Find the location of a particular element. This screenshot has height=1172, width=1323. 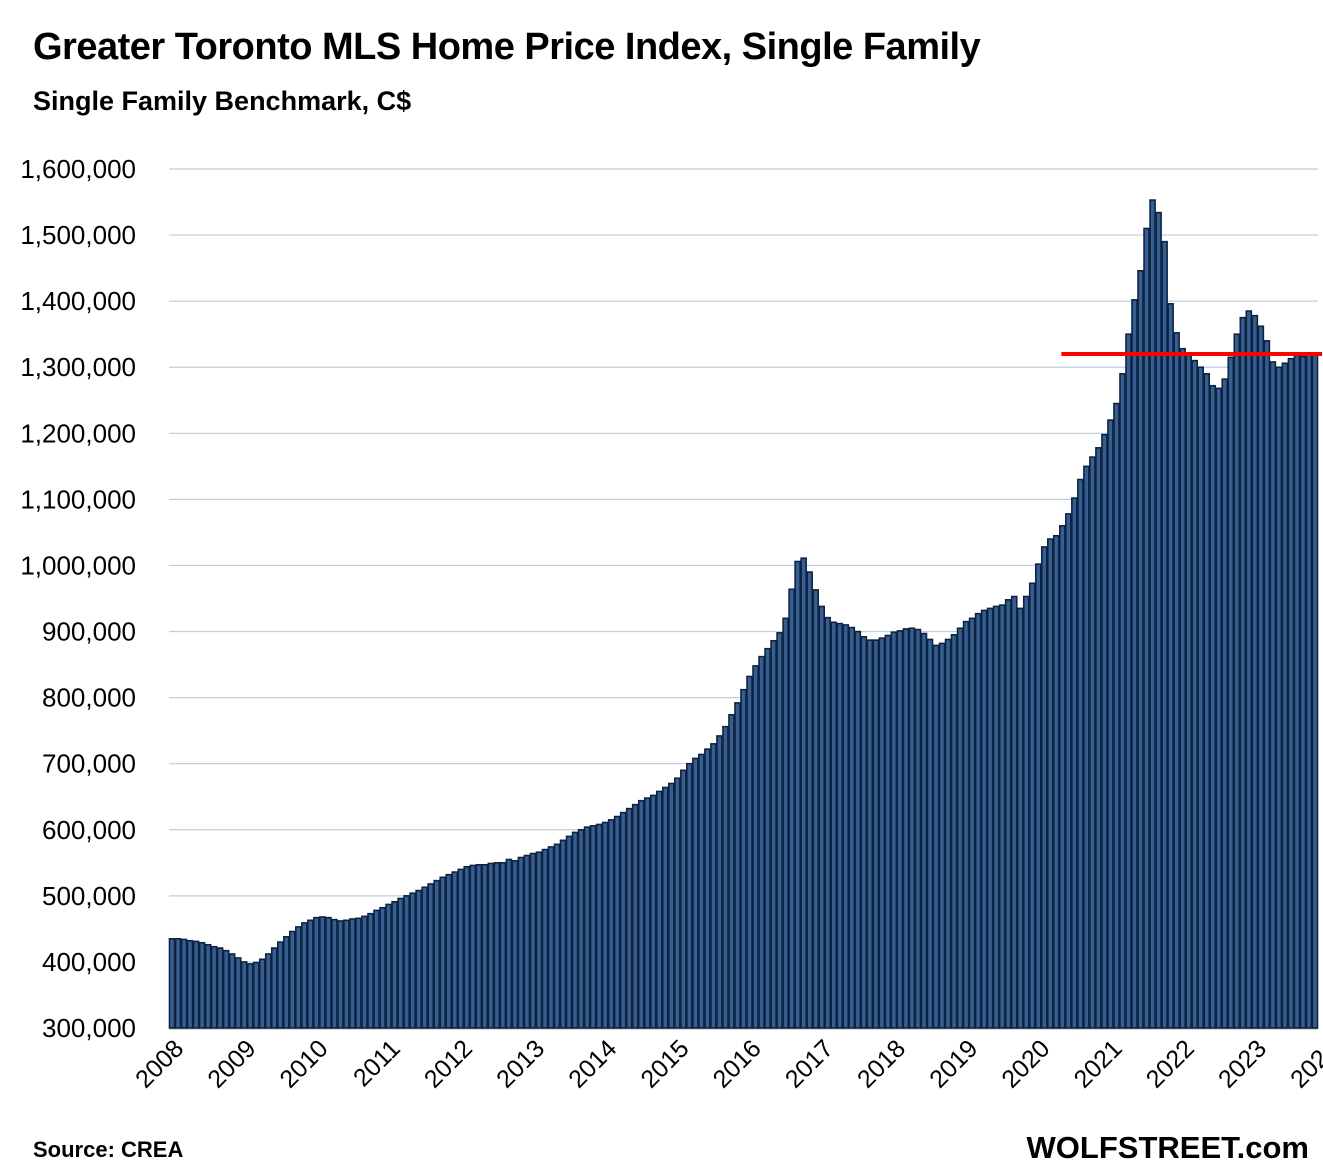

x-tick-label: 2008 is located at coordinates (159, 1063).